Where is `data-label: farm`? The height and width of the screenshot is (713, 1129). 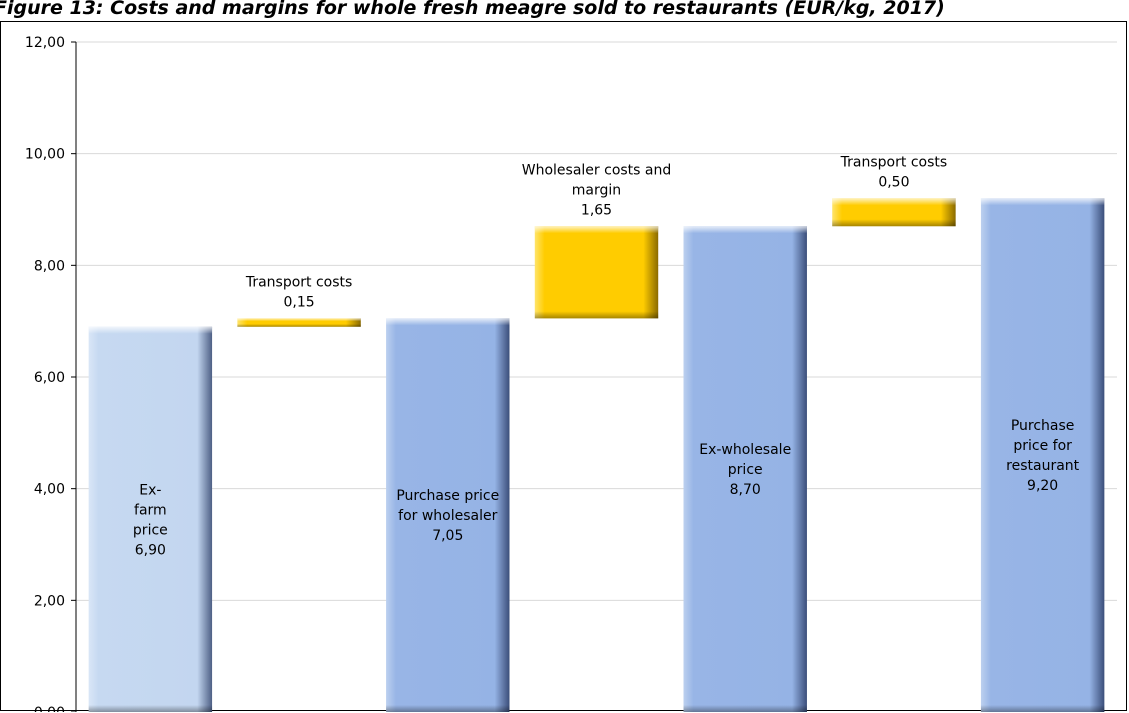
data-label: farm is located at coordinates (150, 510).